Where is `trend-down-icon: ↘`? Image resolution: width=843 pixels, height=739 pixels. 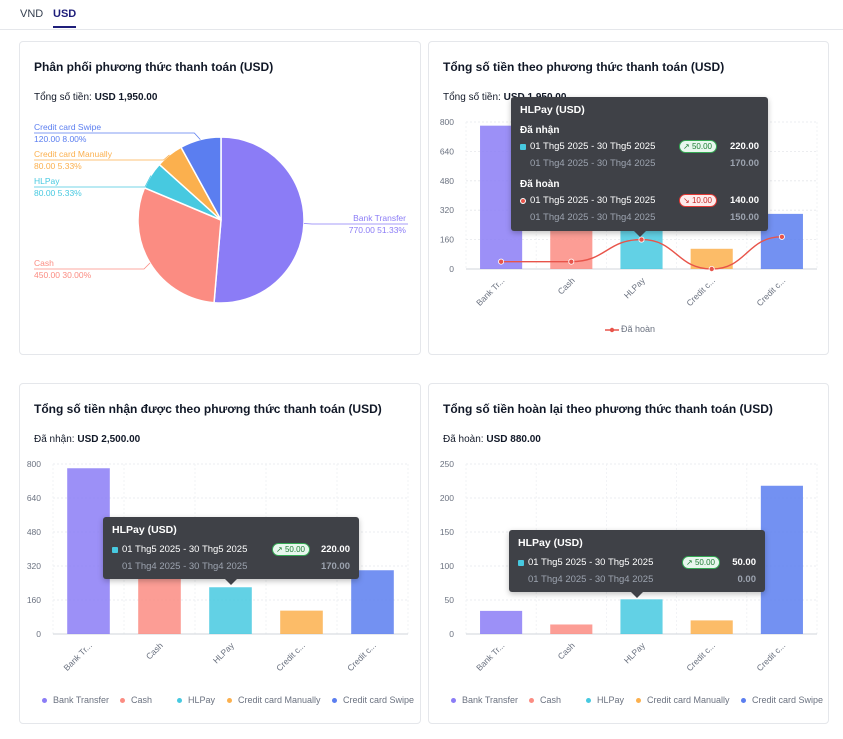 trend-down-icon: ↘ is located at coordinates (686, 200).